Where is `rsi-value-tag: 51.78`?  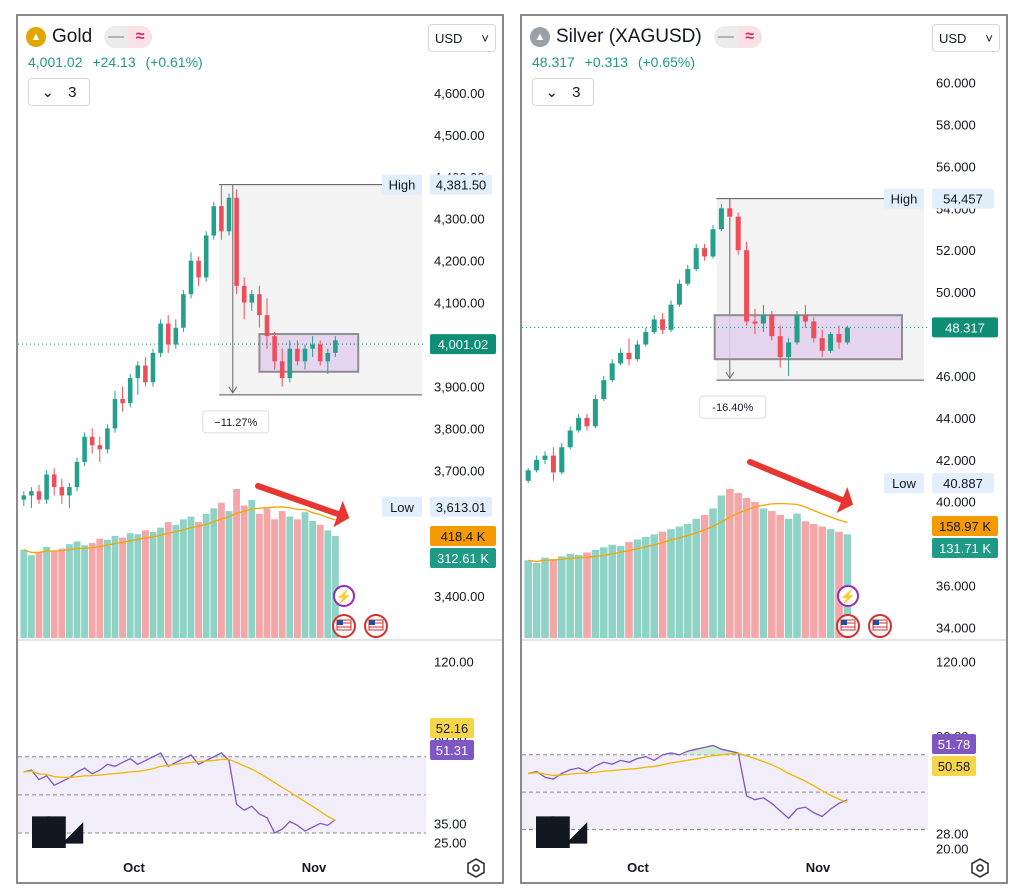
rsi-value-tag: 51.78 is located at coordinates (954, 744).